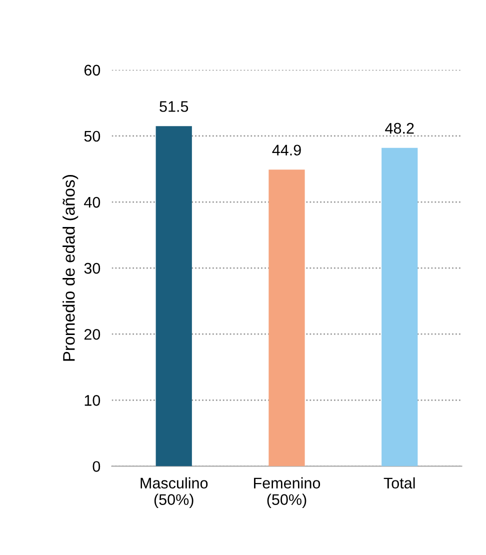 This screenshot has width=486, height=555. I want to click on y-tick-label: 60, so click(92, 70).